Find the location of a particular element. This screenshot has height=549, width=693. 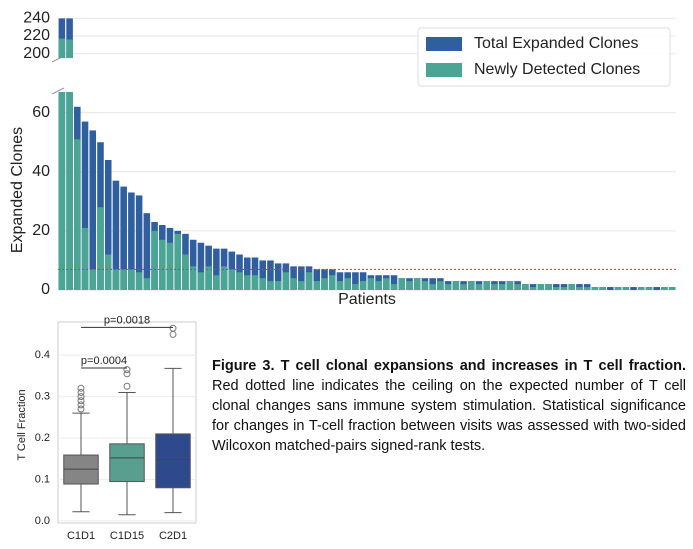

y-tick-label: 0.3 is located at coordinates (42, 397).